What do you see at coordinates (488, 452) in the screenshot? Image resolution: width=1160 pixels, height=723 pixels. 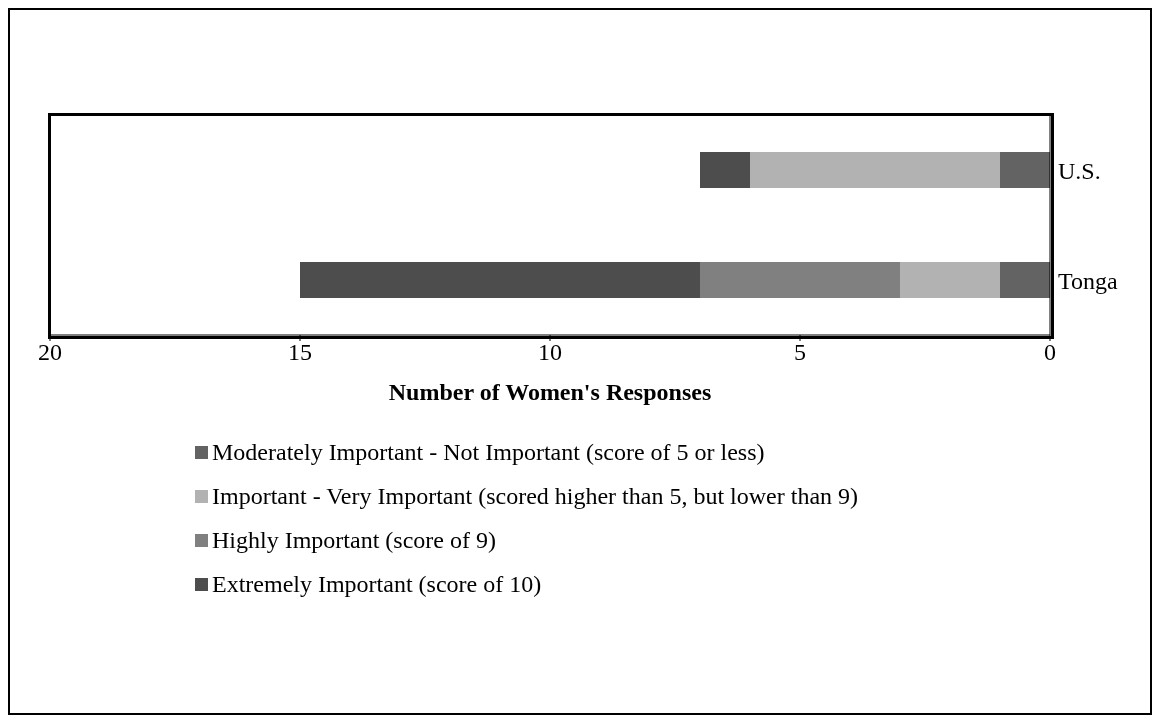 I see `legend-label: Moderately Important - Not Important (score of 5 or less)` at bounding box center [488, 452].